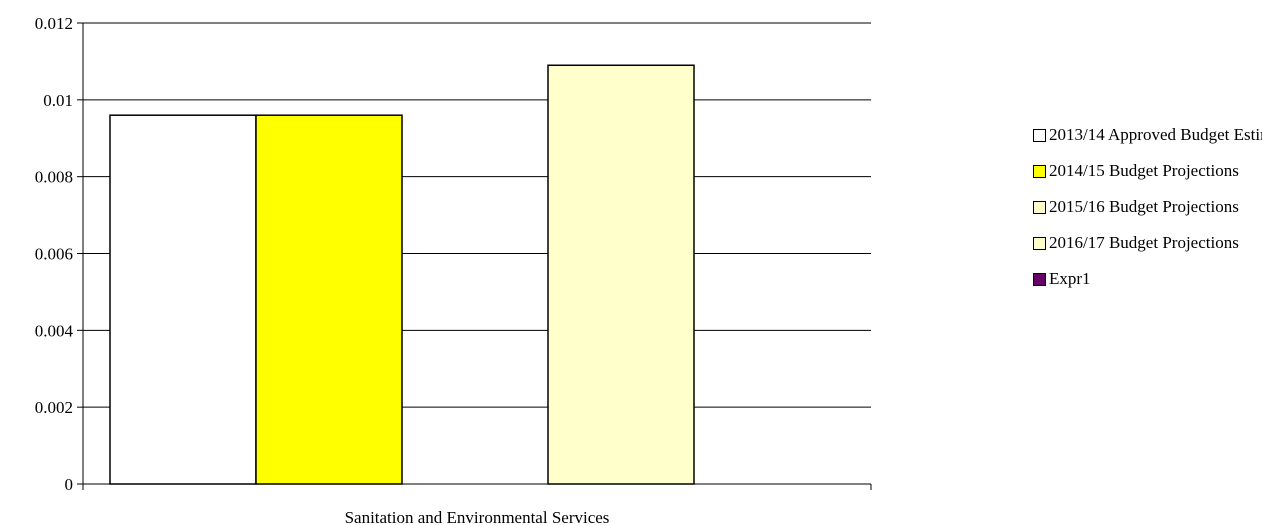 The image size is (1262, 525). I want to click on y-tick-label: 0.01, so click(58, 100).